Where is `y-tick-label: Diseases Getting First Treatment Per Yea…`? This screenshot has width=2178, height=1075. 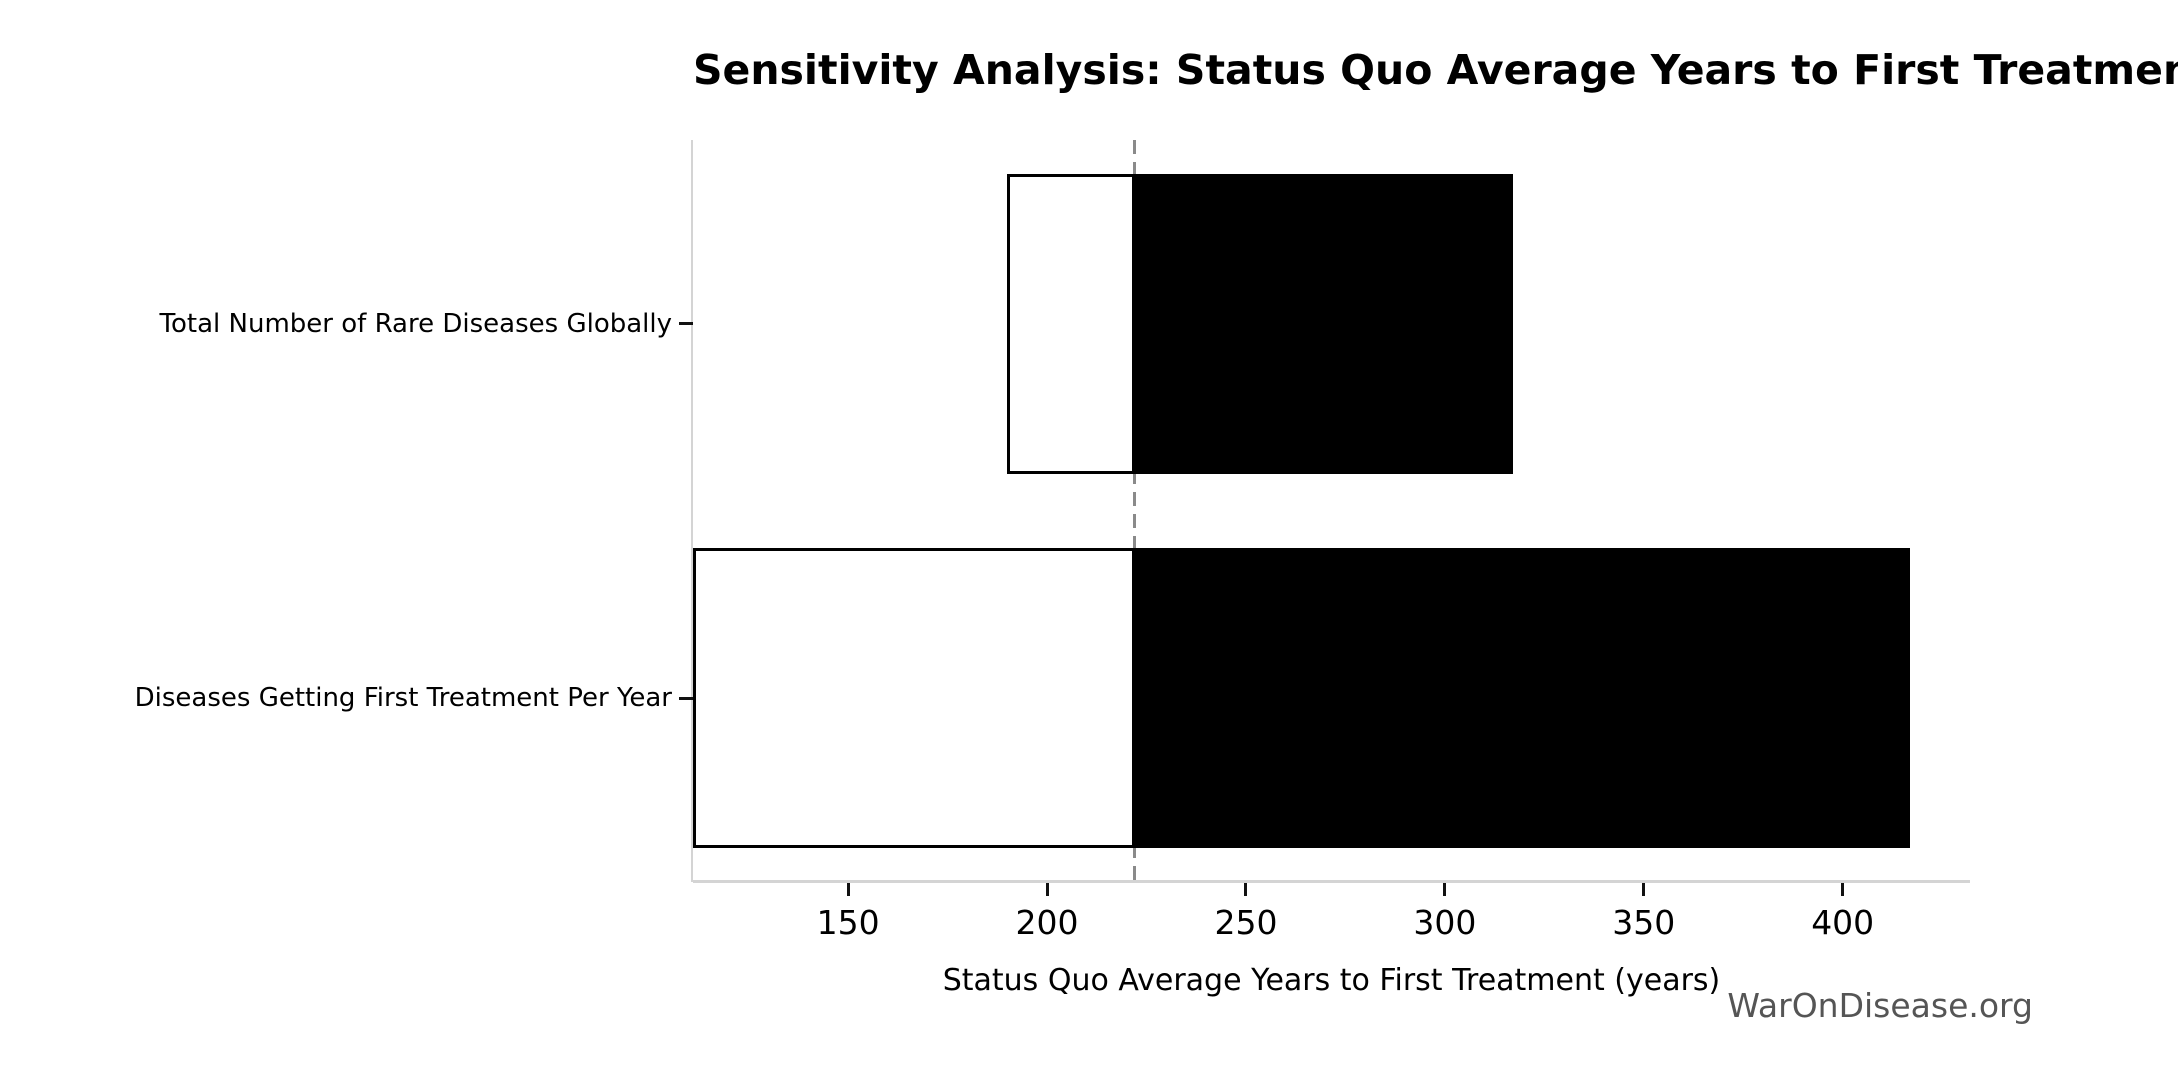
y-tick-label: Diseases Getting First Treatment Per Yea… is located at coordinates (403, 698).